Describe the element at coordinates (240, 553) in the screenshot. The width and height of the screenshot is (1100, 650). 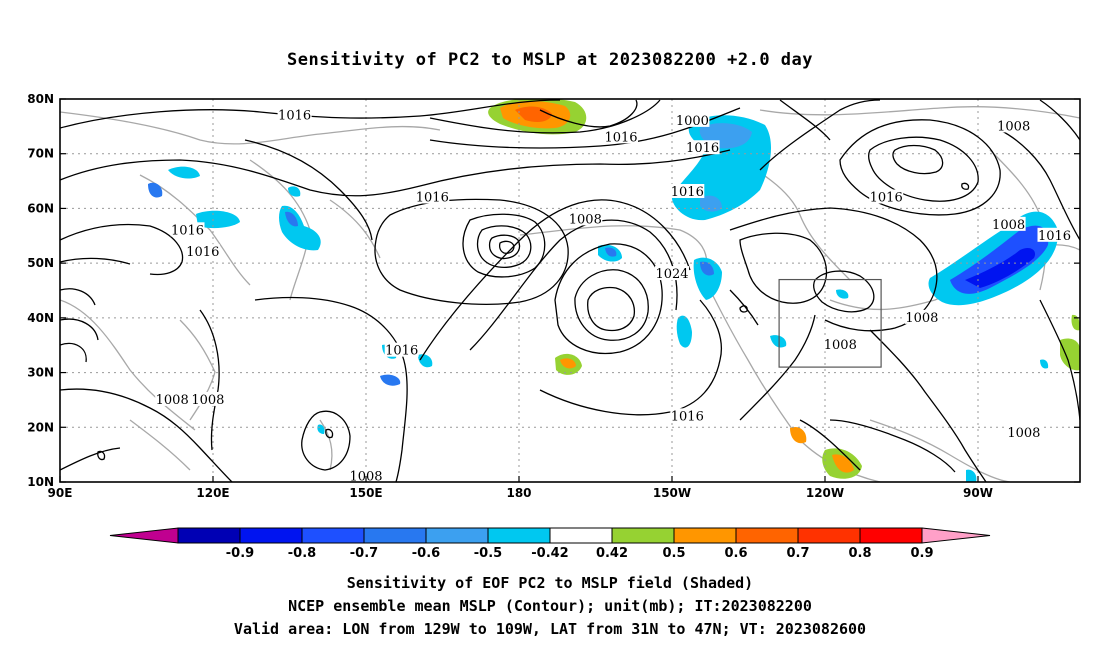
I see `colorbar-label: -0.9` at that location.